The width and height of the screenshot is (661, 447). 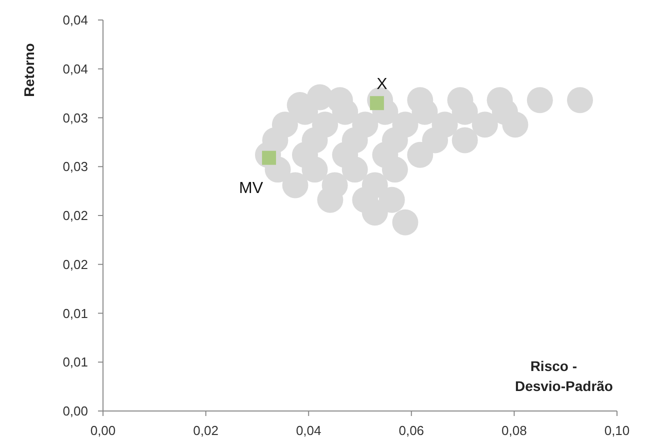 What do you see at coordinates (382, 85) in the screenshot?
I see `annotation: X` at bounding box center [382, 85].